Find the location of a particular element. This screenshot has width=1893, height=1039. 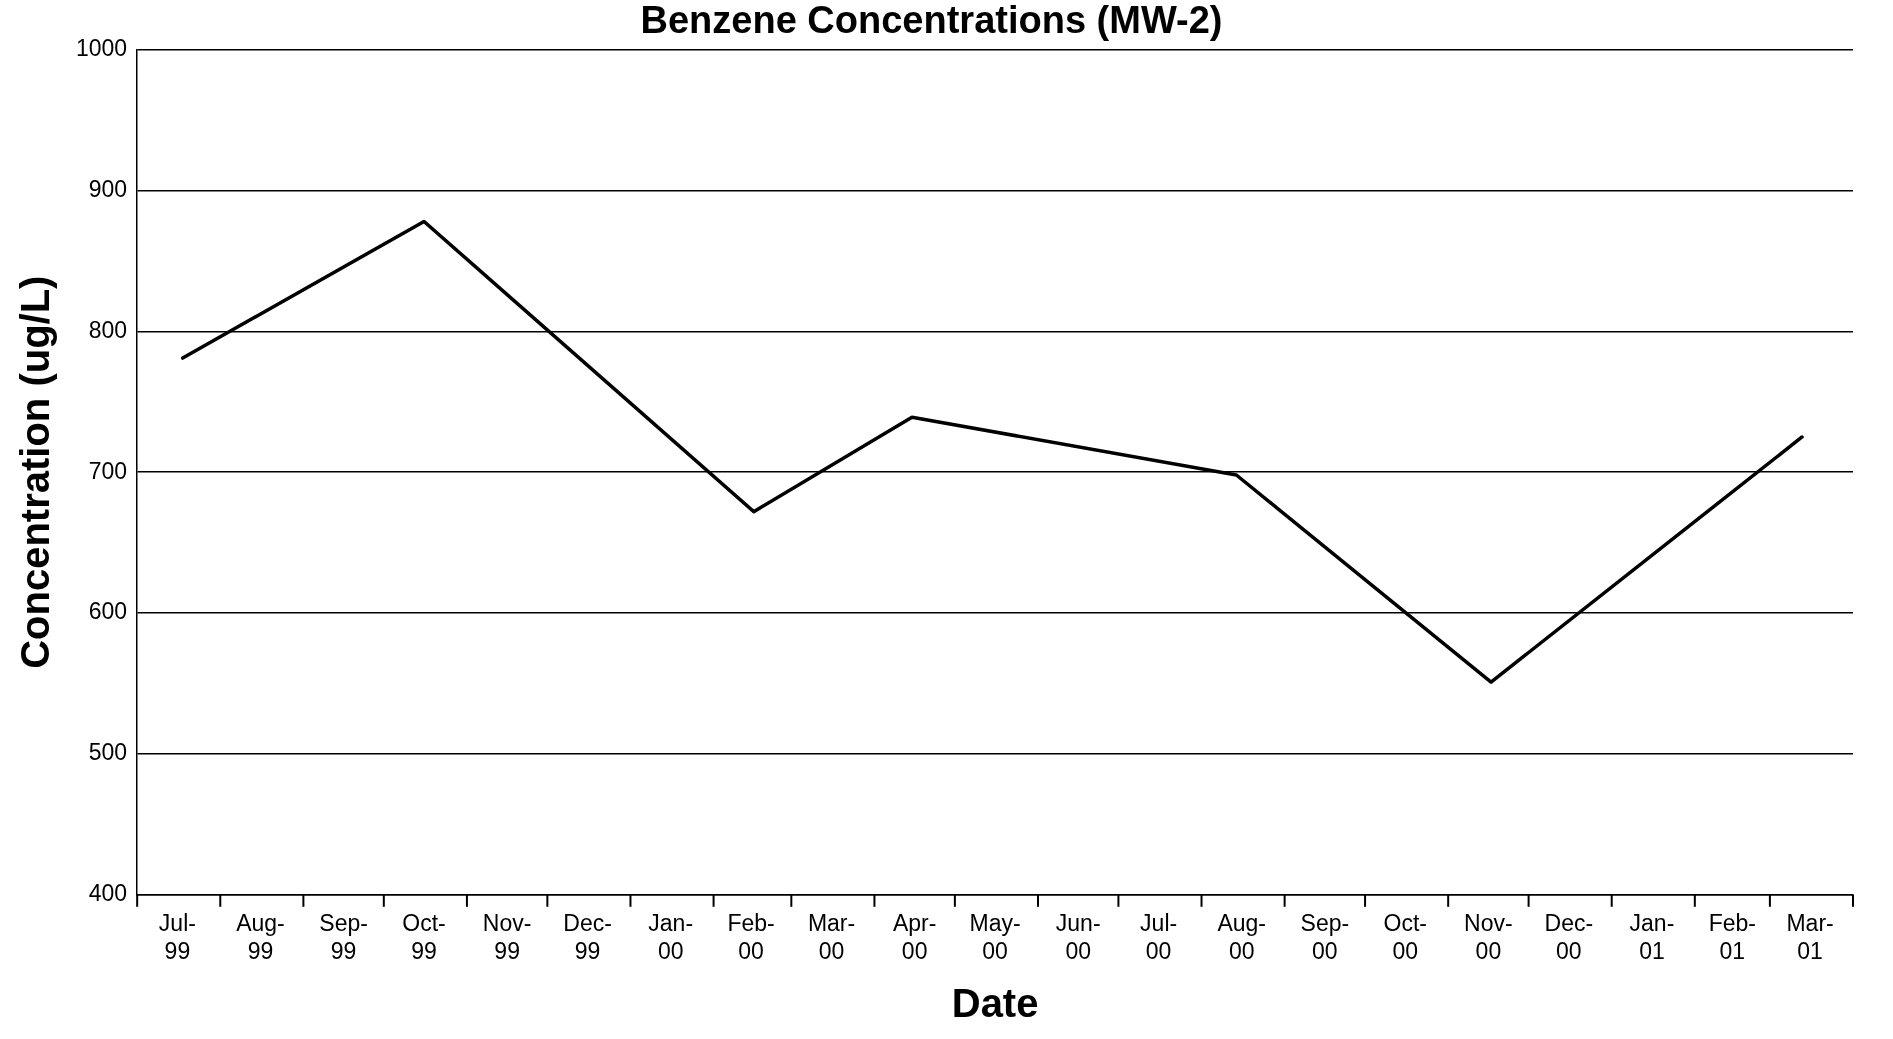

x-tick-label: Nov-99 is located at coordinates (507, 936).